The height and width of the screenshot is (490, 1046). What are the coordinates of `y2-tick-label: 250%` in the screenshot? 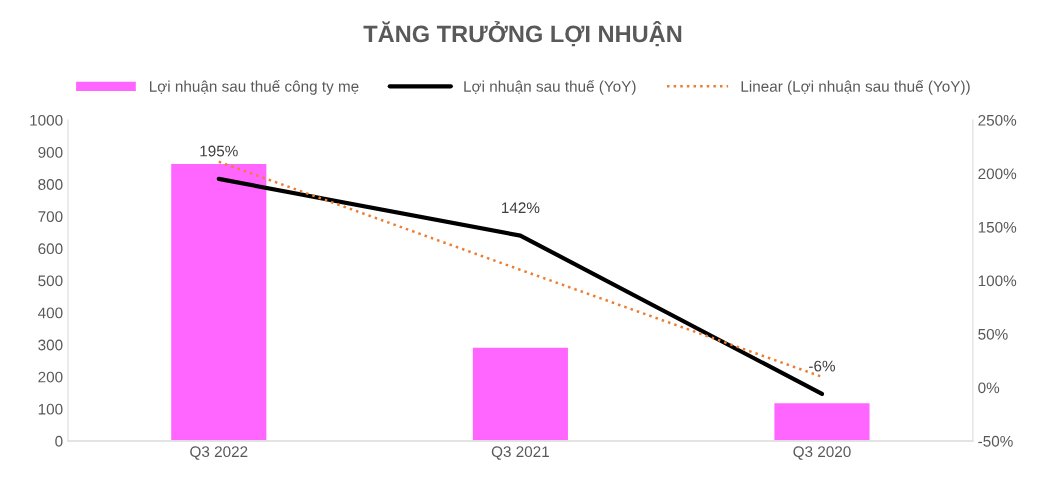 It's located at (997, 120).